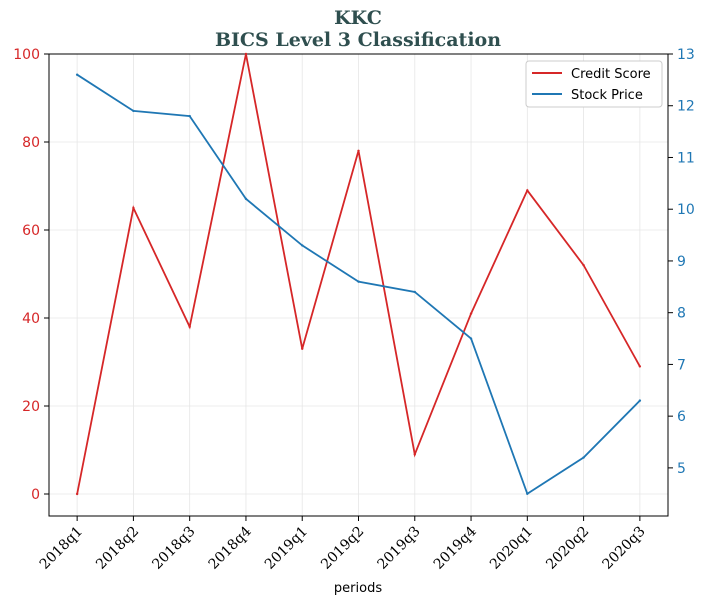 The image size is (707, 605). Describe the element at coordinates (358, 18) in the screenshot. I see `chart-title: KKC` at that location.